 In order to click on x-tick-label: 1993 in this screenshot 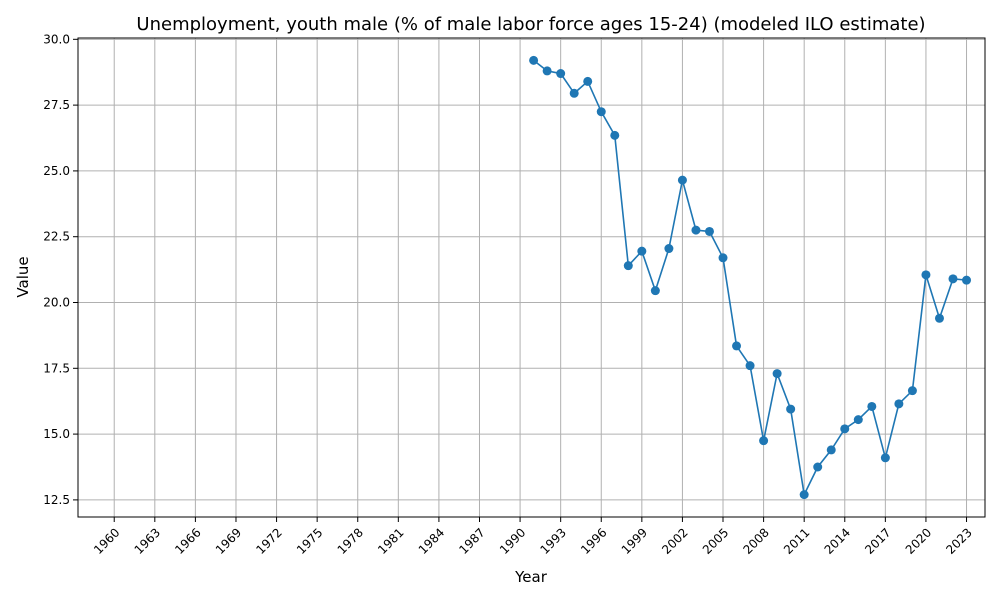, I will do `click(553, 540)`.